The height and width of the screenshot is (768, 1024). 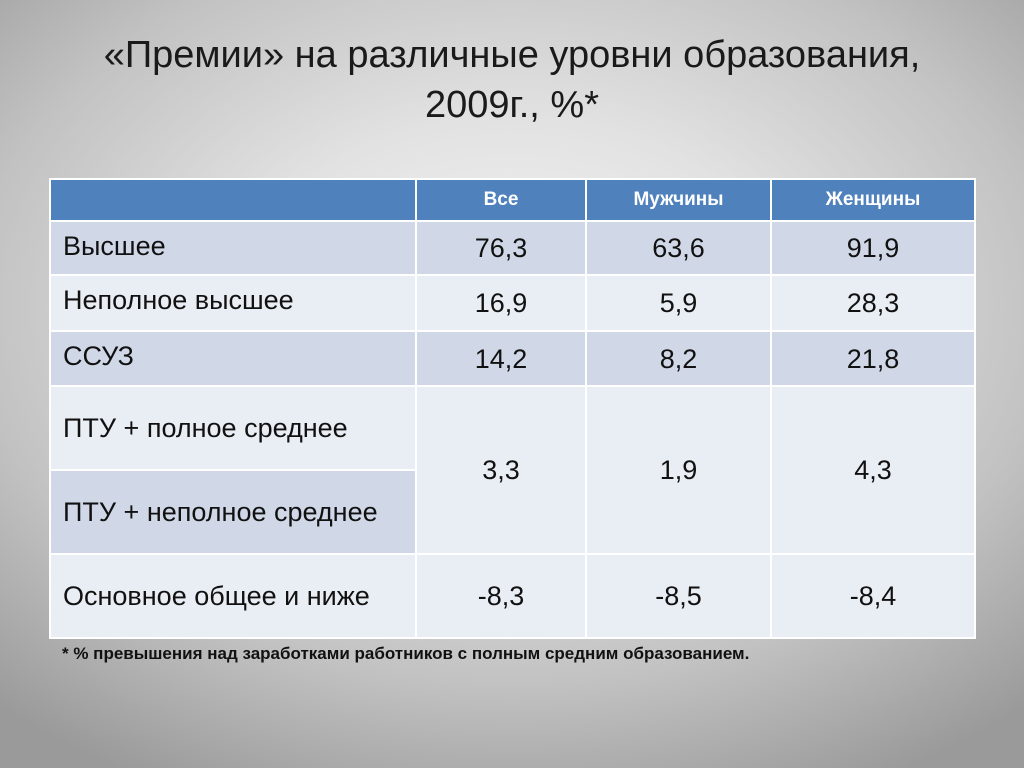 I want to click on row-label: ПТУ + неполное среднее, so click(x=233, y=512).